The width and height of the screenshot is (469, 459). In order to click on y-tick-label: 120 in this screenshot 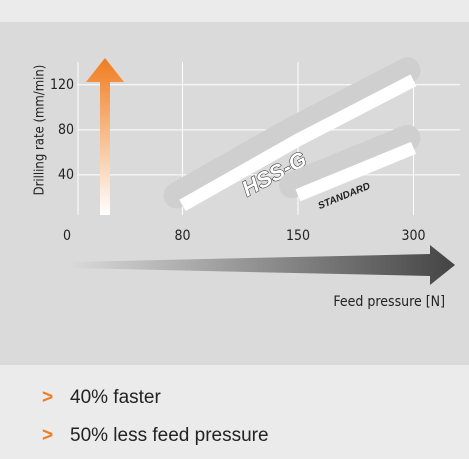, I will do `click(62, 85)`.